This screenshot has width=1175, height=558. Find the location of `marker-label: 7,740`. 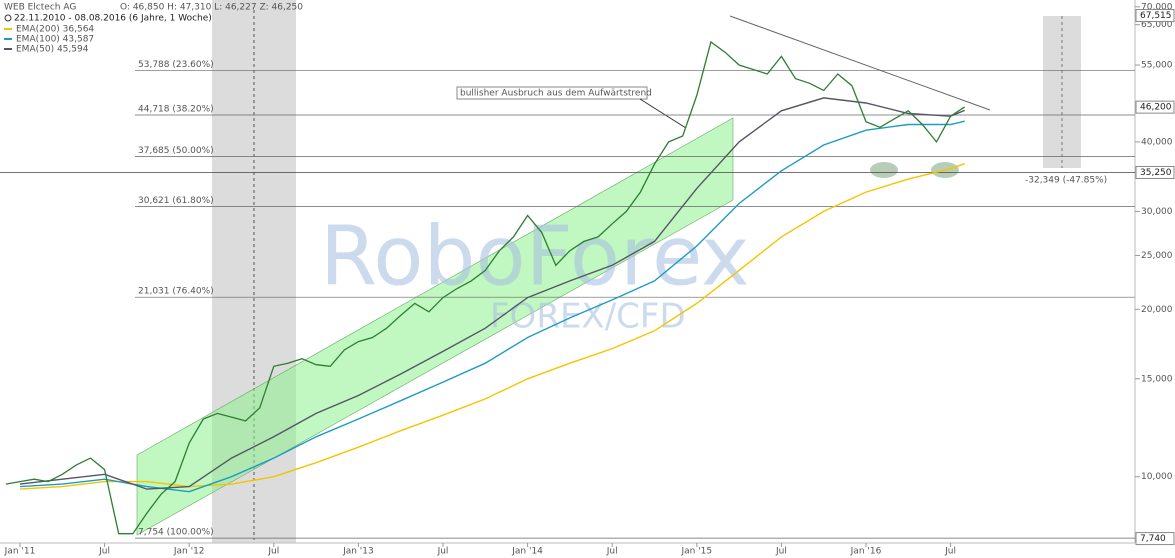

marker-label: 7,740 is located at coordinates (1153, 539).